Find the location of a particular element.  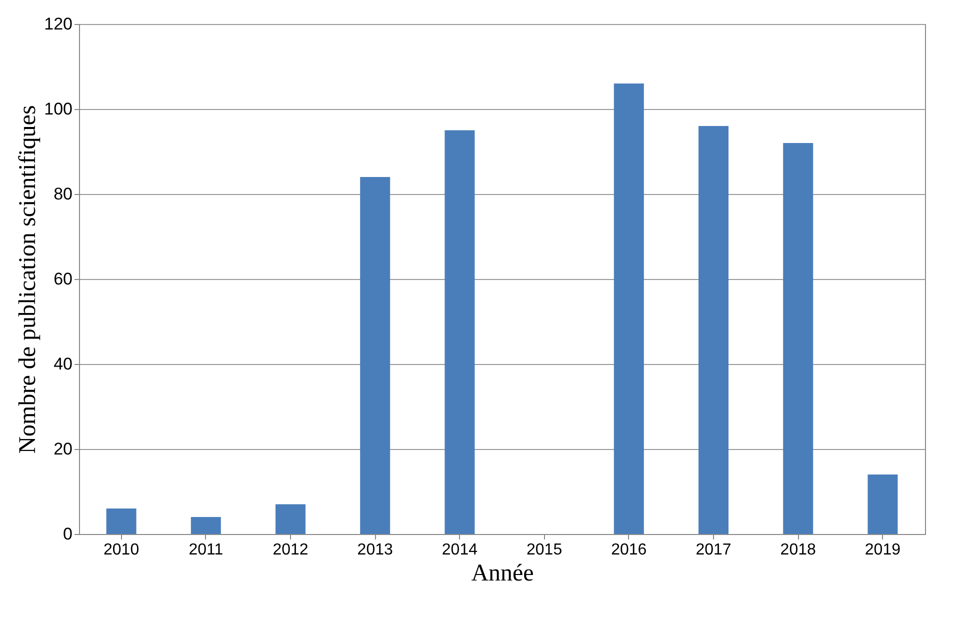

x-tick-label: 2016 is located at coordinates (629, 550).